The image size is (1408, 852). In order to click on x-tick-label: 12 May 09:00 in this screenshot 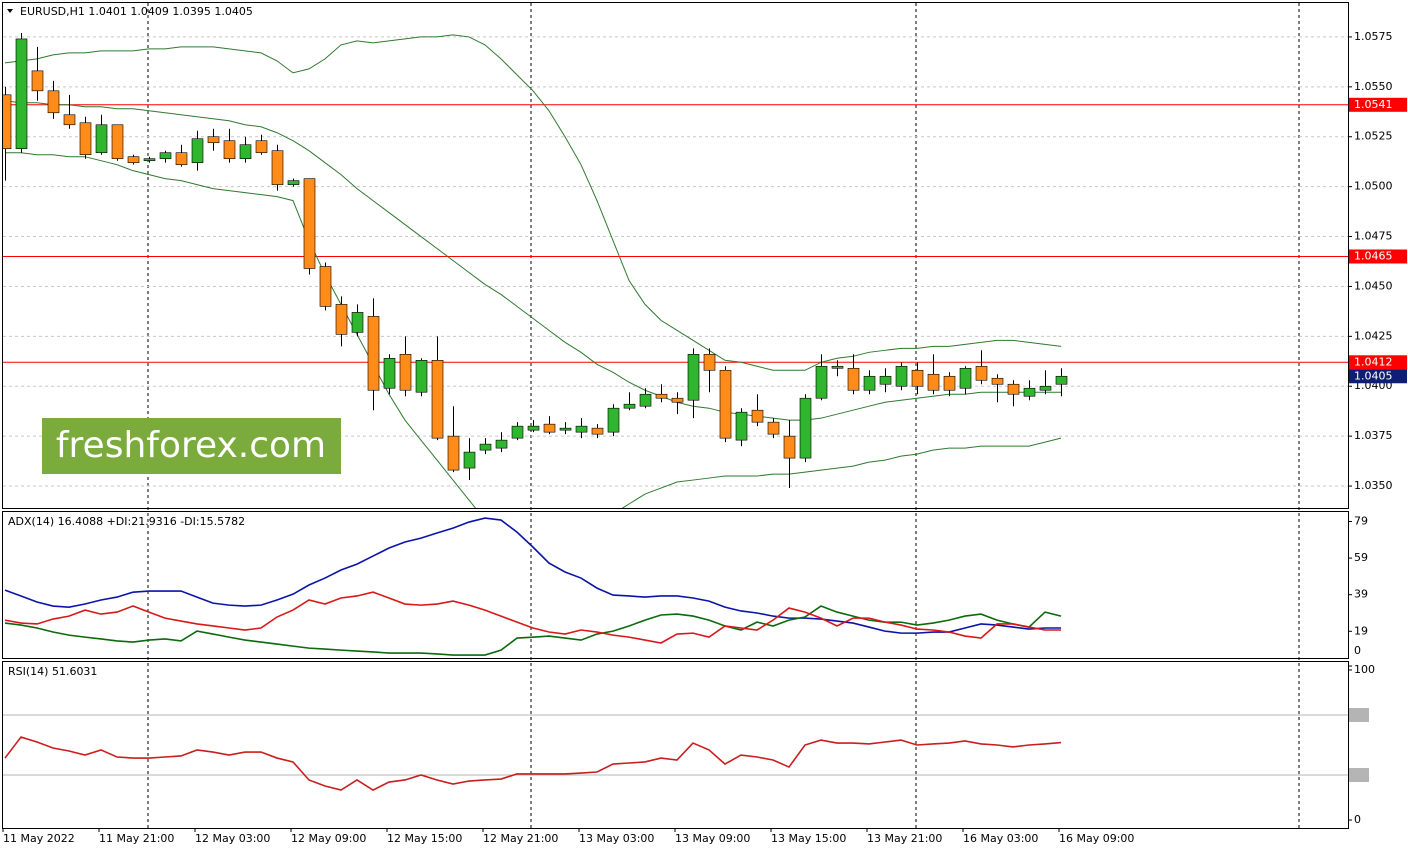, I will do `click(328, 838)`.